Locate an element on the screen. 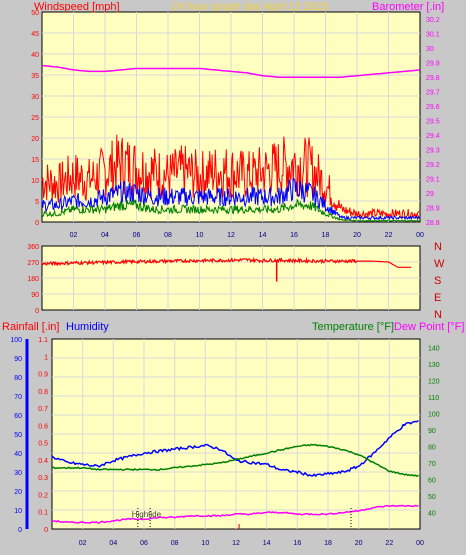 Image resolution: width=466 pixels, height=555 pixels. rain-y-tick-label: 0 is located at coordinates (46, 530).